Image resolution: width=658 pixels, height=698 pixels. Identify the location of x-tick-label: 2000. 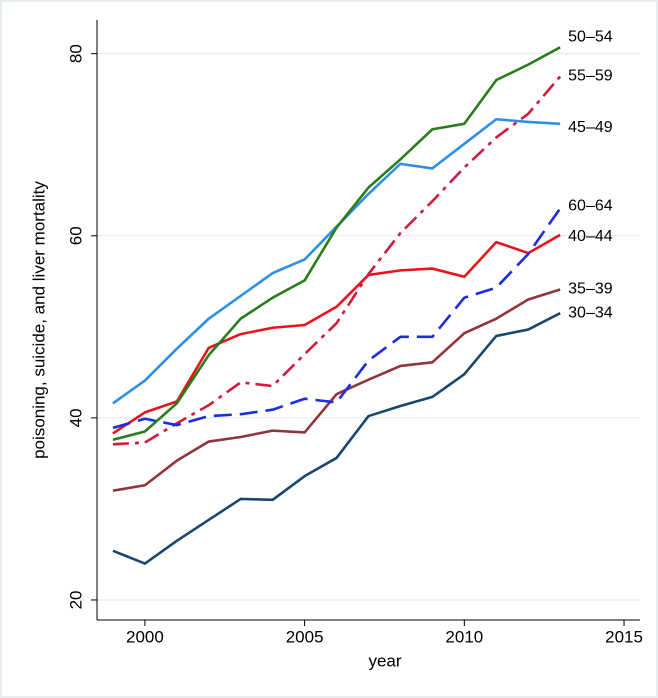
(145, 636).